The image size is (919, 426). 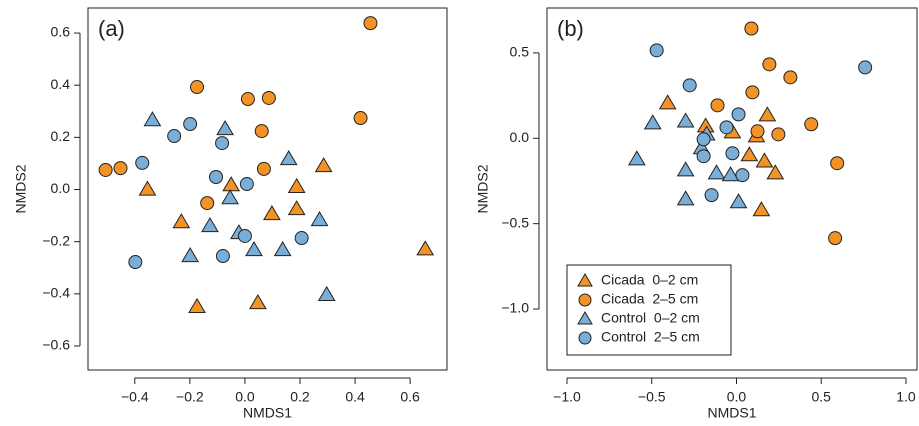 I want to click on y-tick-label: −0.6, so click(x=56, y=345).